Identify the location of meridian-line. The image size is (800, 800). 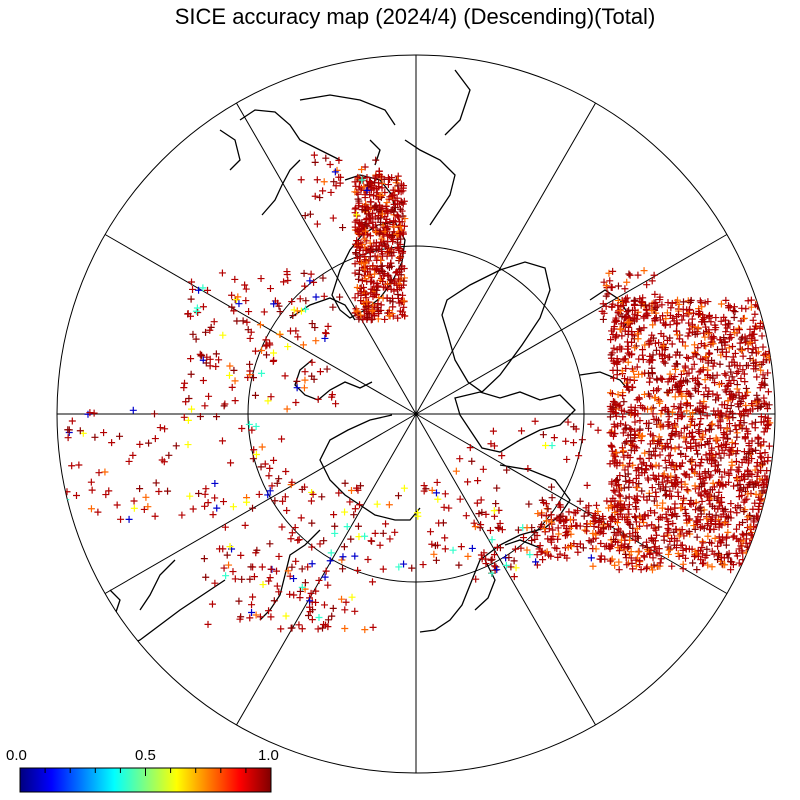
(571, 324).